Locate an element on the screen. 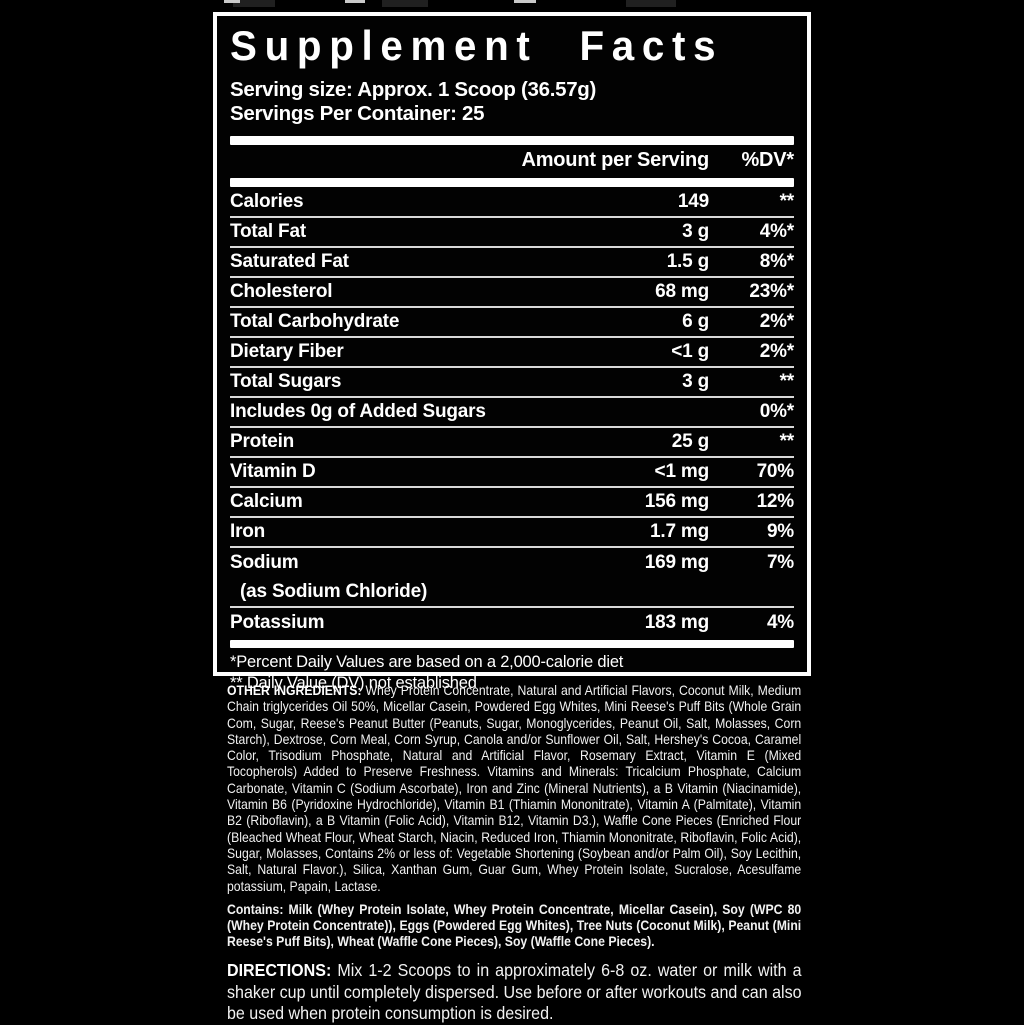  nutrient-name: Calories is located at coordinates (267, 201).